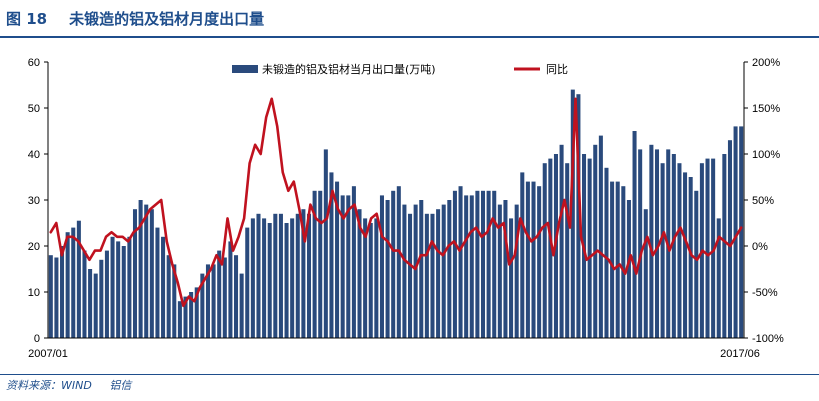 The height and width of the screenshot is (401, 819). What do you see at coordinates (34, 63) in the screenshot?
I see `left-tick-label: 60` at bounding box center [34, 63].